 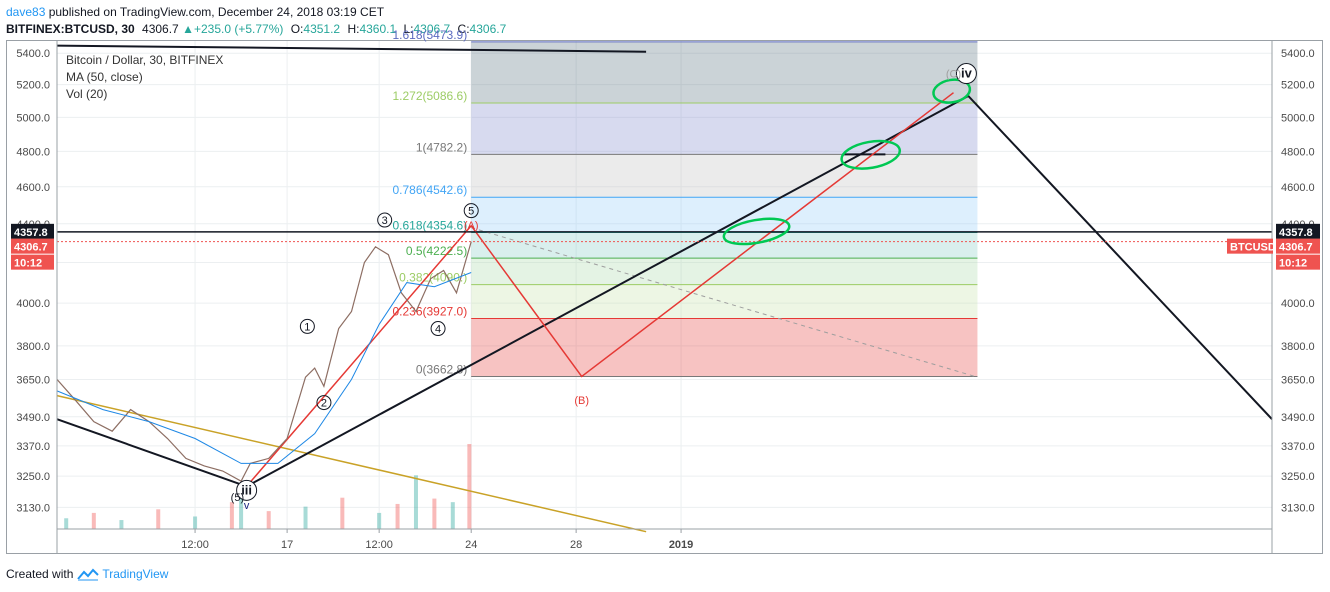 What do you see at coordinates (1298, 304) in the screenshot?
I see `y-tick-label-right: 4000.0` at bounding box center [1298, 304].